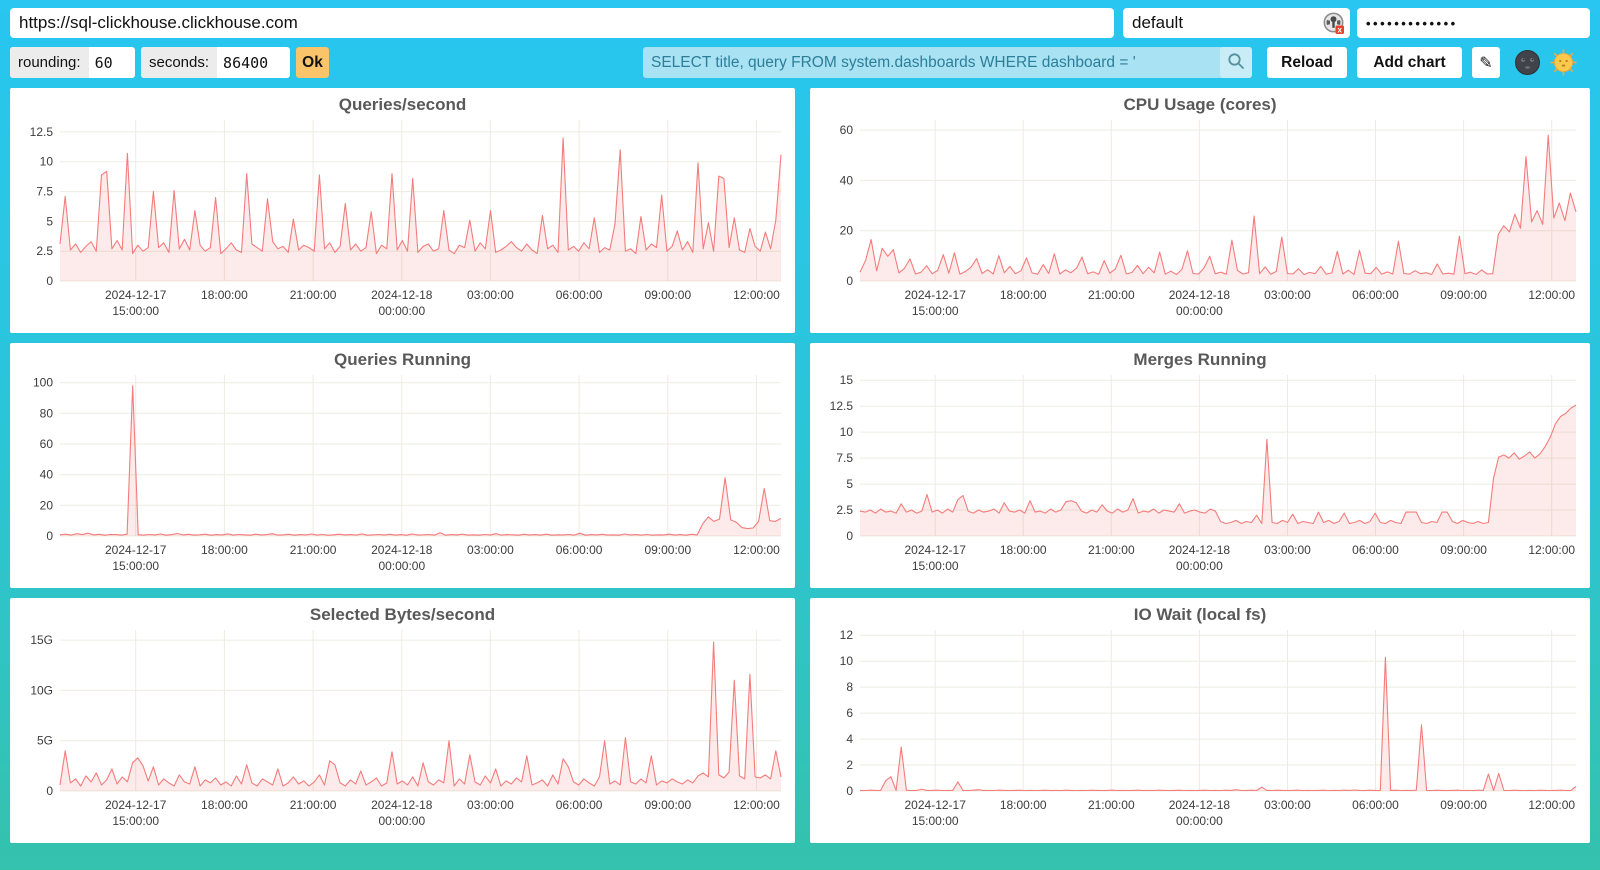 The width and height of the screenshot is (1600, 870). What do you see at coordinates (41, 690) in the screenshot?
I see `svg-text: 10G` at bounding box center [41, 690].